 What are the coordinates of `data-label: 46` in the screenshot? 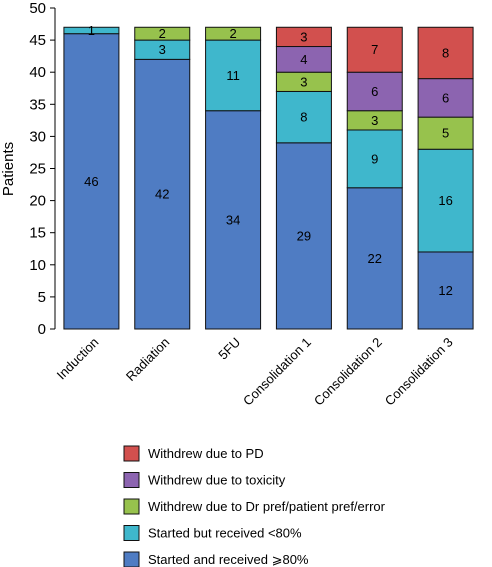 It's located at (91, 181).